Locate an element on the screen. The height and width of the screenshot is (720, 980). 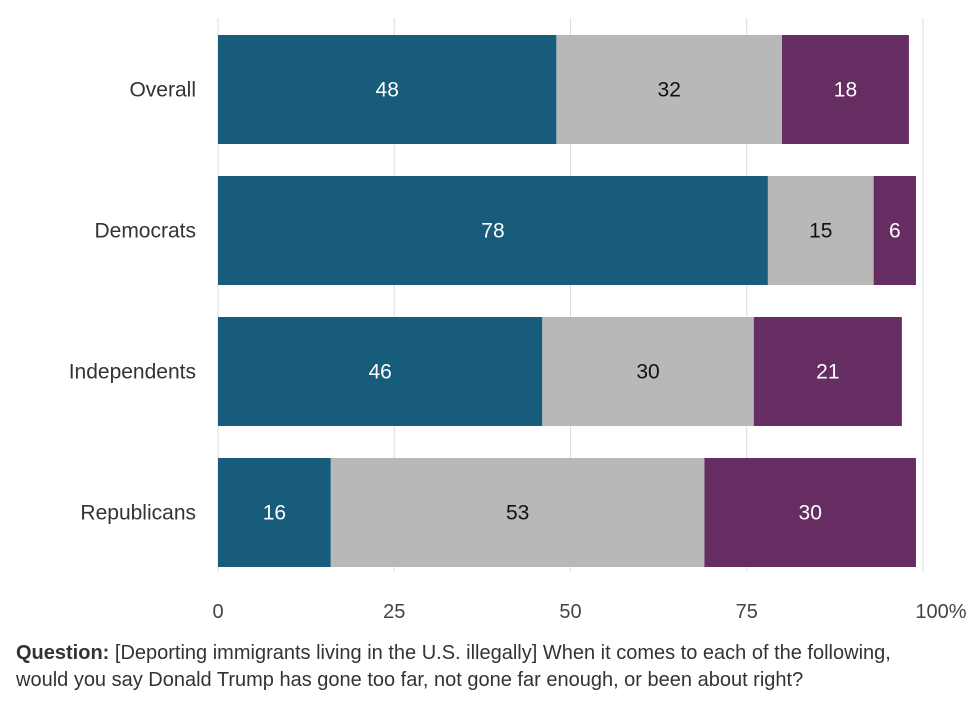
data-label: 18 is located at coordinates (845, 90).